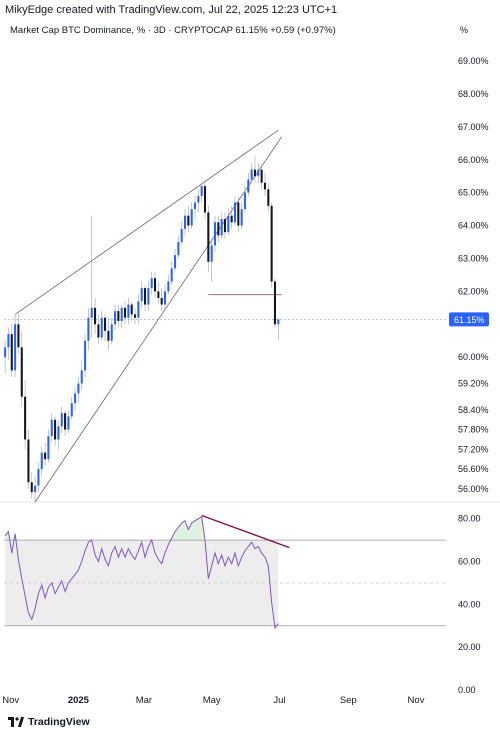 This screenshot has height=736, width=500. Describe the element at coordinates (469, 647) in the screenshot. I see `rsi-tick-label-3: 20.00` at that location.